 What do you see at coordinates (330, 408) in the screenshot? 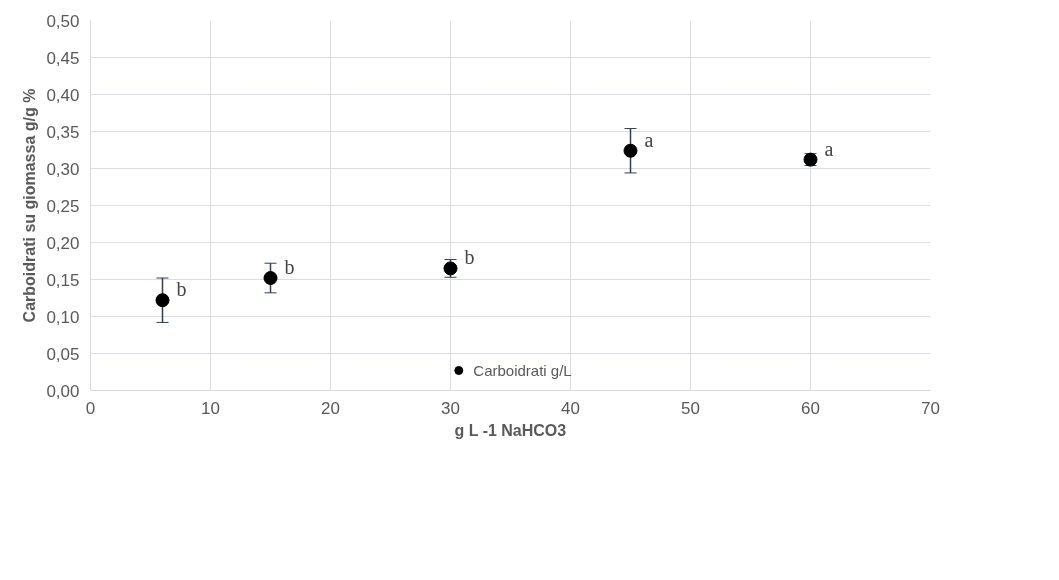
I see `x-tick-label: 20` at bounding box center [330, 408].